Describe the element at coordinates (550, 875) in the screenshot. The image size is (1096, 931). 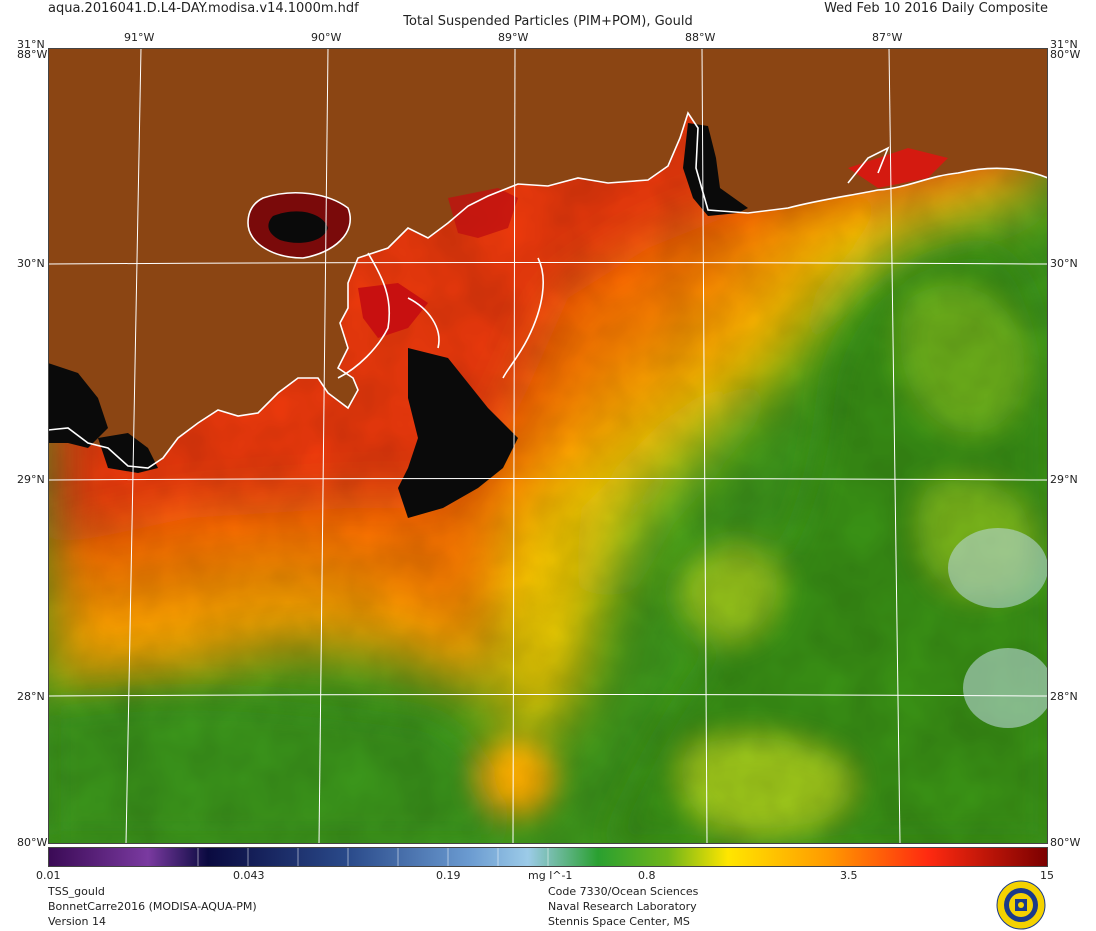
I see `colorbar-unit: mg l^-1` at that location.